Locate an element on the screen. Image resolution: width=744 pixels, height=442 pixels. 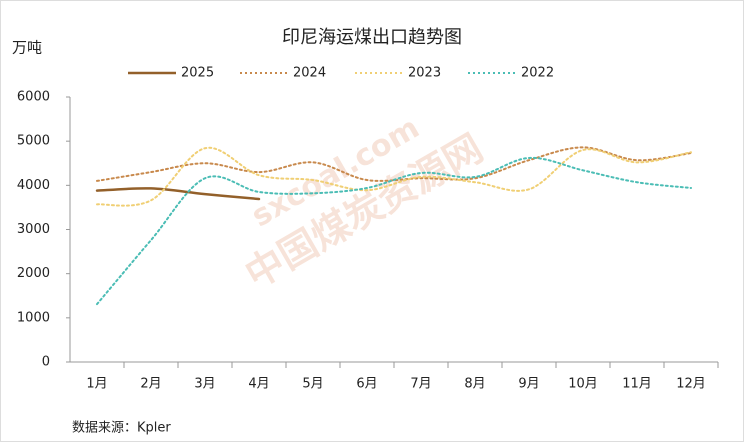
legend-label: 2025 is located at coordinates (197, 73).